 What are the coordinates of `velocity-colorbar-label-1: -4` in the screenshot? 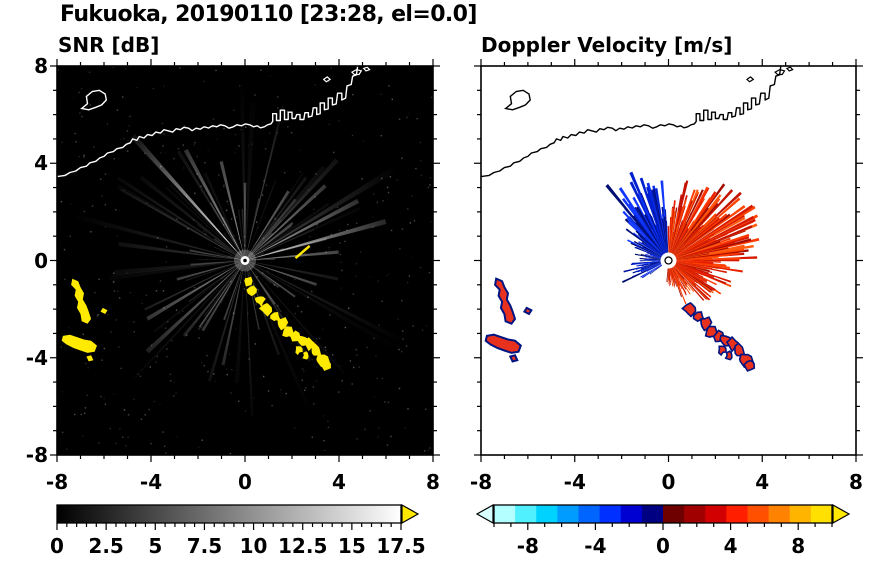 It's located at (595, 546).